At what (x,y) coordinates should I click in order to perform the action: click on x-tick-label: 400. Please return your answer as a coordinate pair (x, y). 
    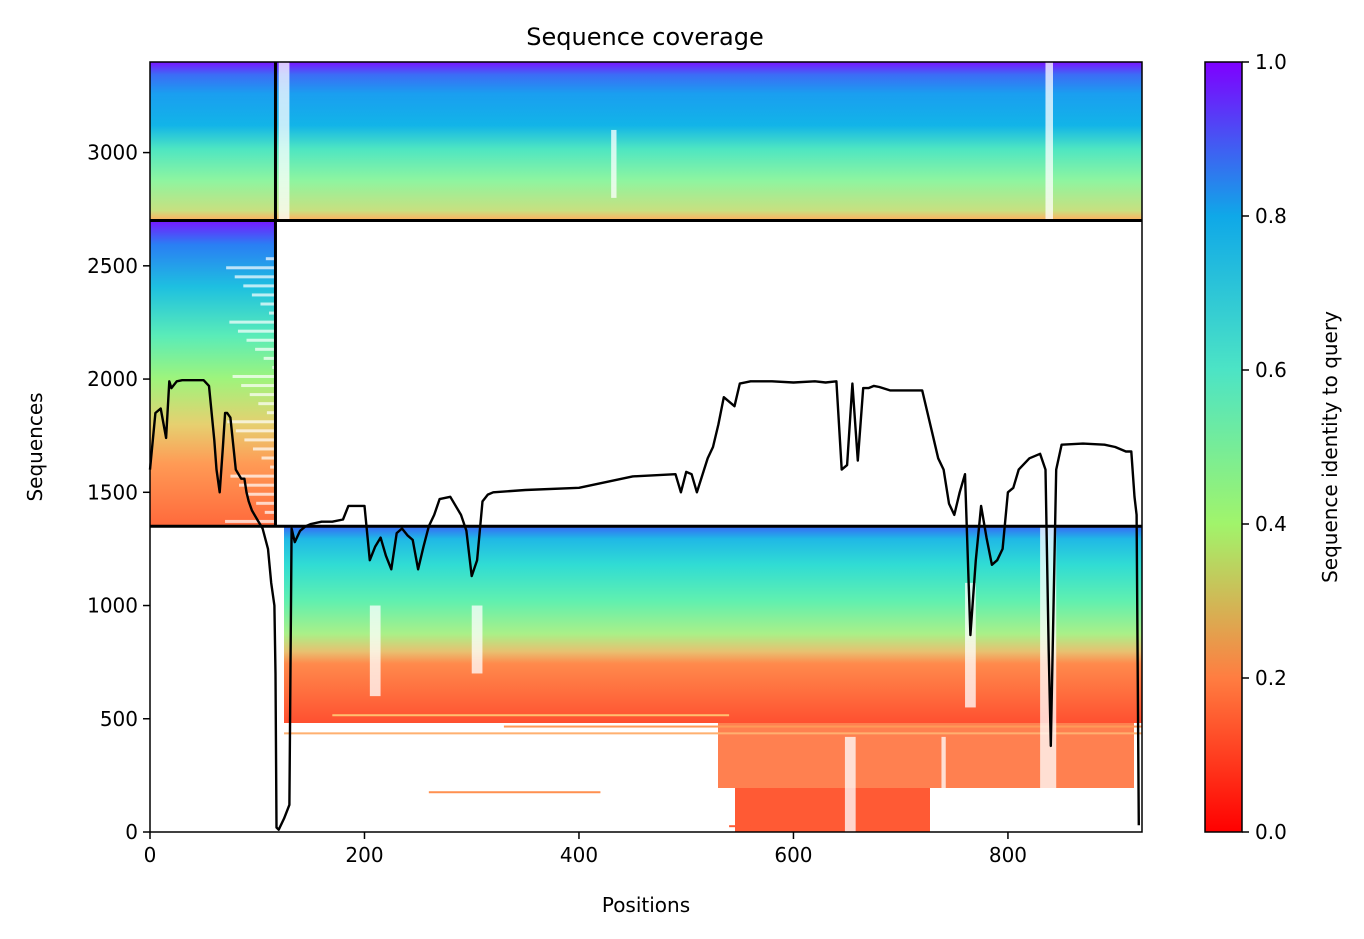
    Looking at the image, I should click on (579, 855).